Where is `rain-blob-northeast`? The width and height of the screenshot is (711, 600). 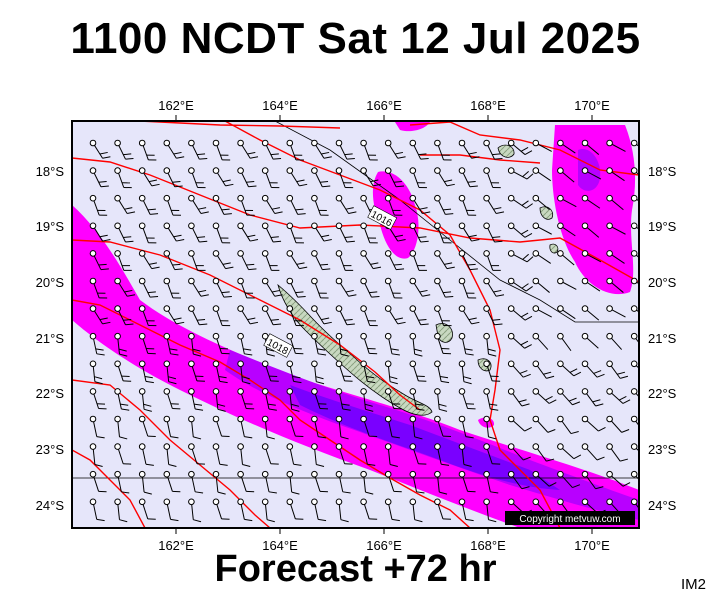
rain-blob-northeast is located at coordinates (594, 210).